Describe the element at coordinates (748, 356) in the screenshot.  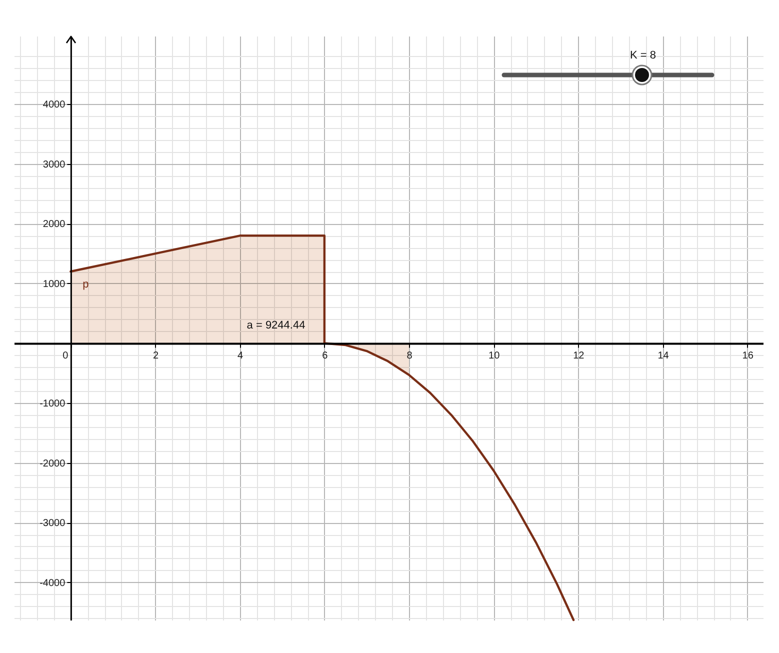
I see `x-tick-label: 16` at that location.